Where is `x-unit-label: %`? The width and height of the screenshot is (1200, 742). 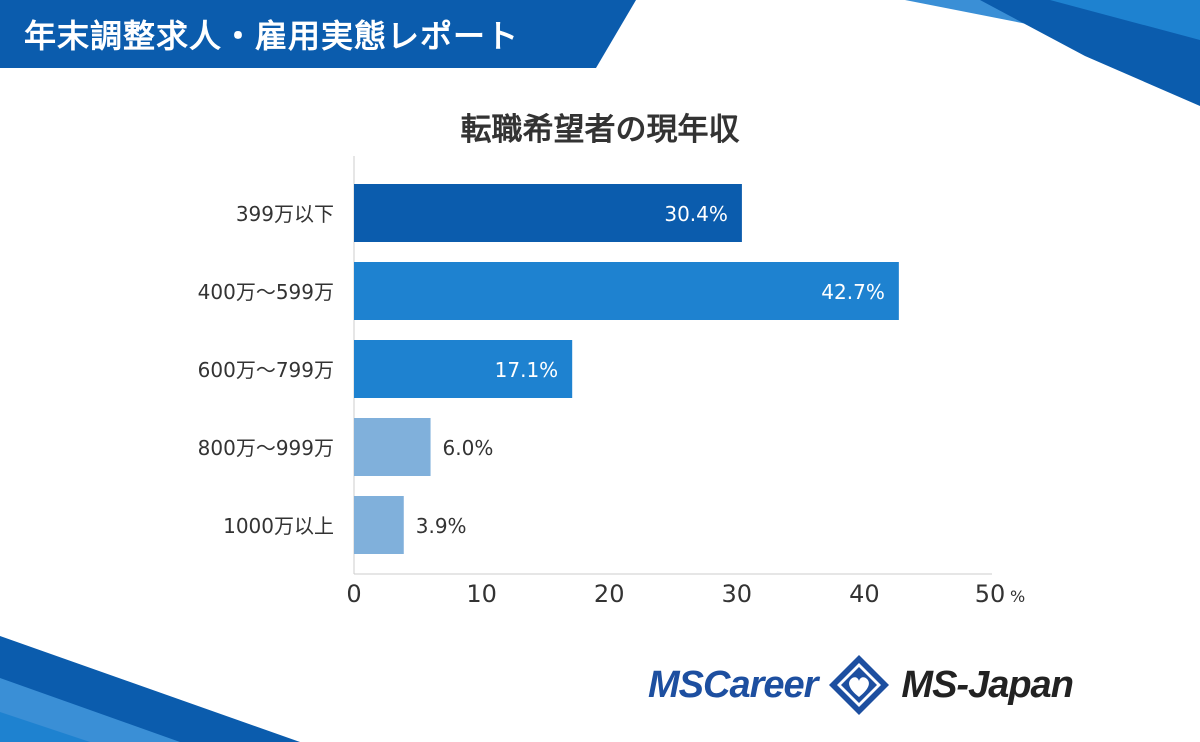
x-unit-label: % is located at coordinates (1017, 596).